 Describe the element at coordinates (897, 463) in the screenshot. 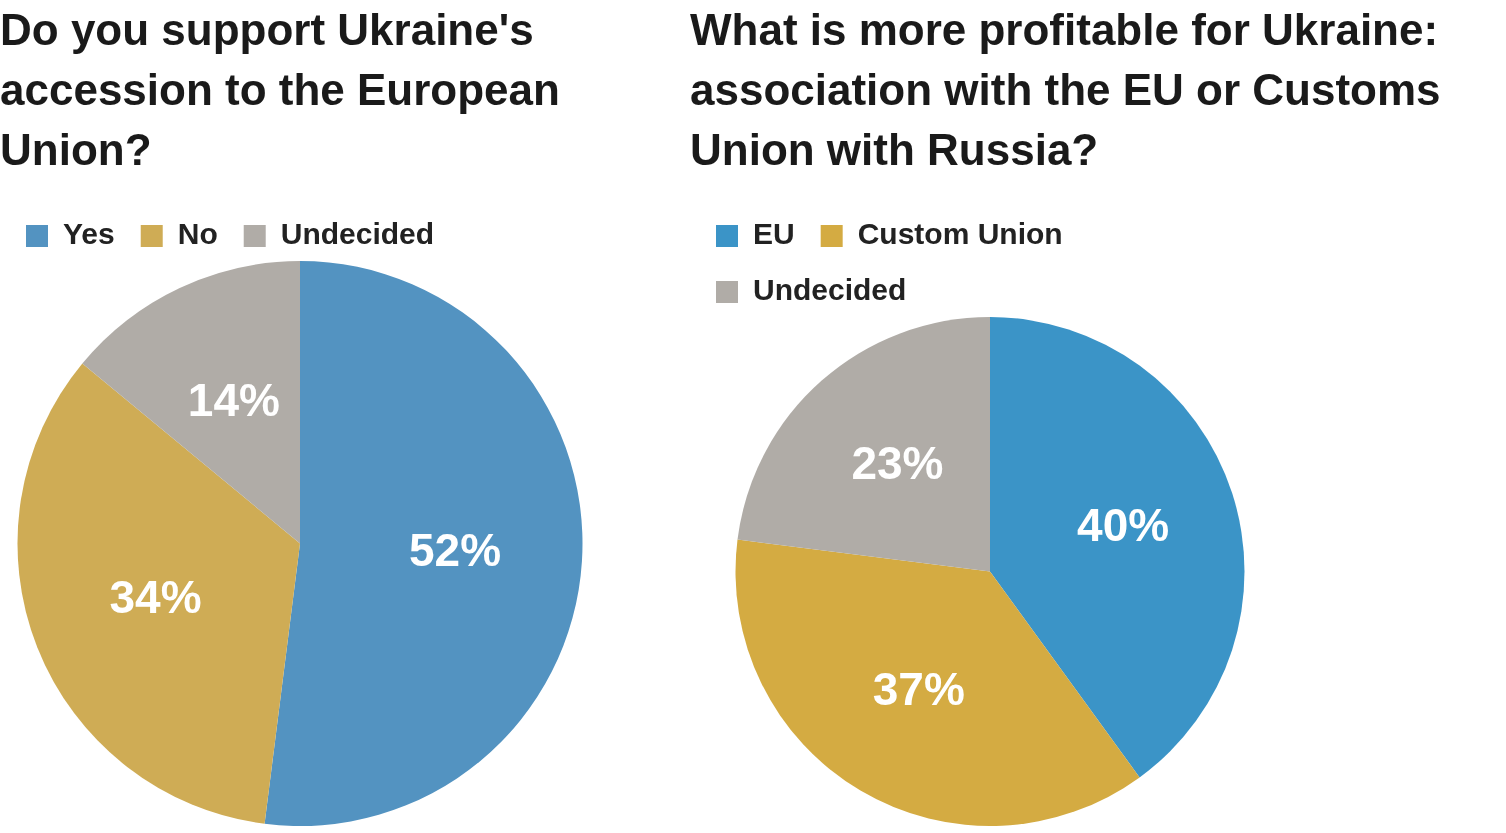

I see `data-label: 23%` at that location.